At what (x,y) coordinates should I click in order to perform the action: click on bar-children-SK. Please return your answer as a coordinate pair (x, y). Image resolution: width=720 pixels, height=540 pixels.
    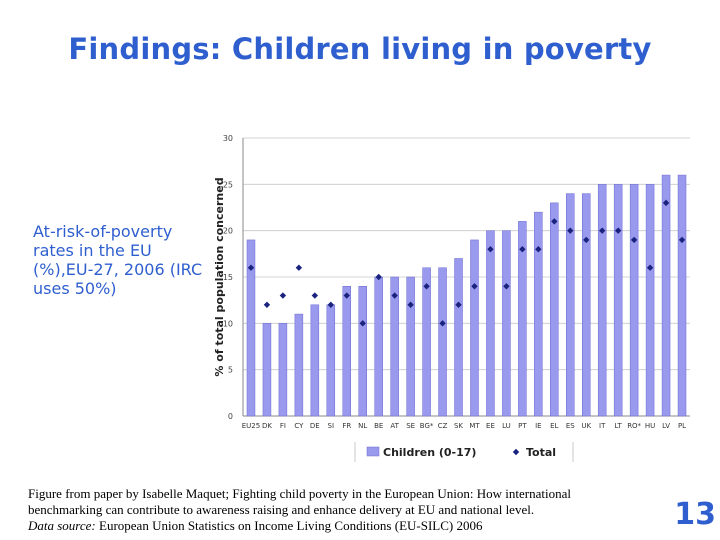
    Looking at the image, I should click on (458, 337).